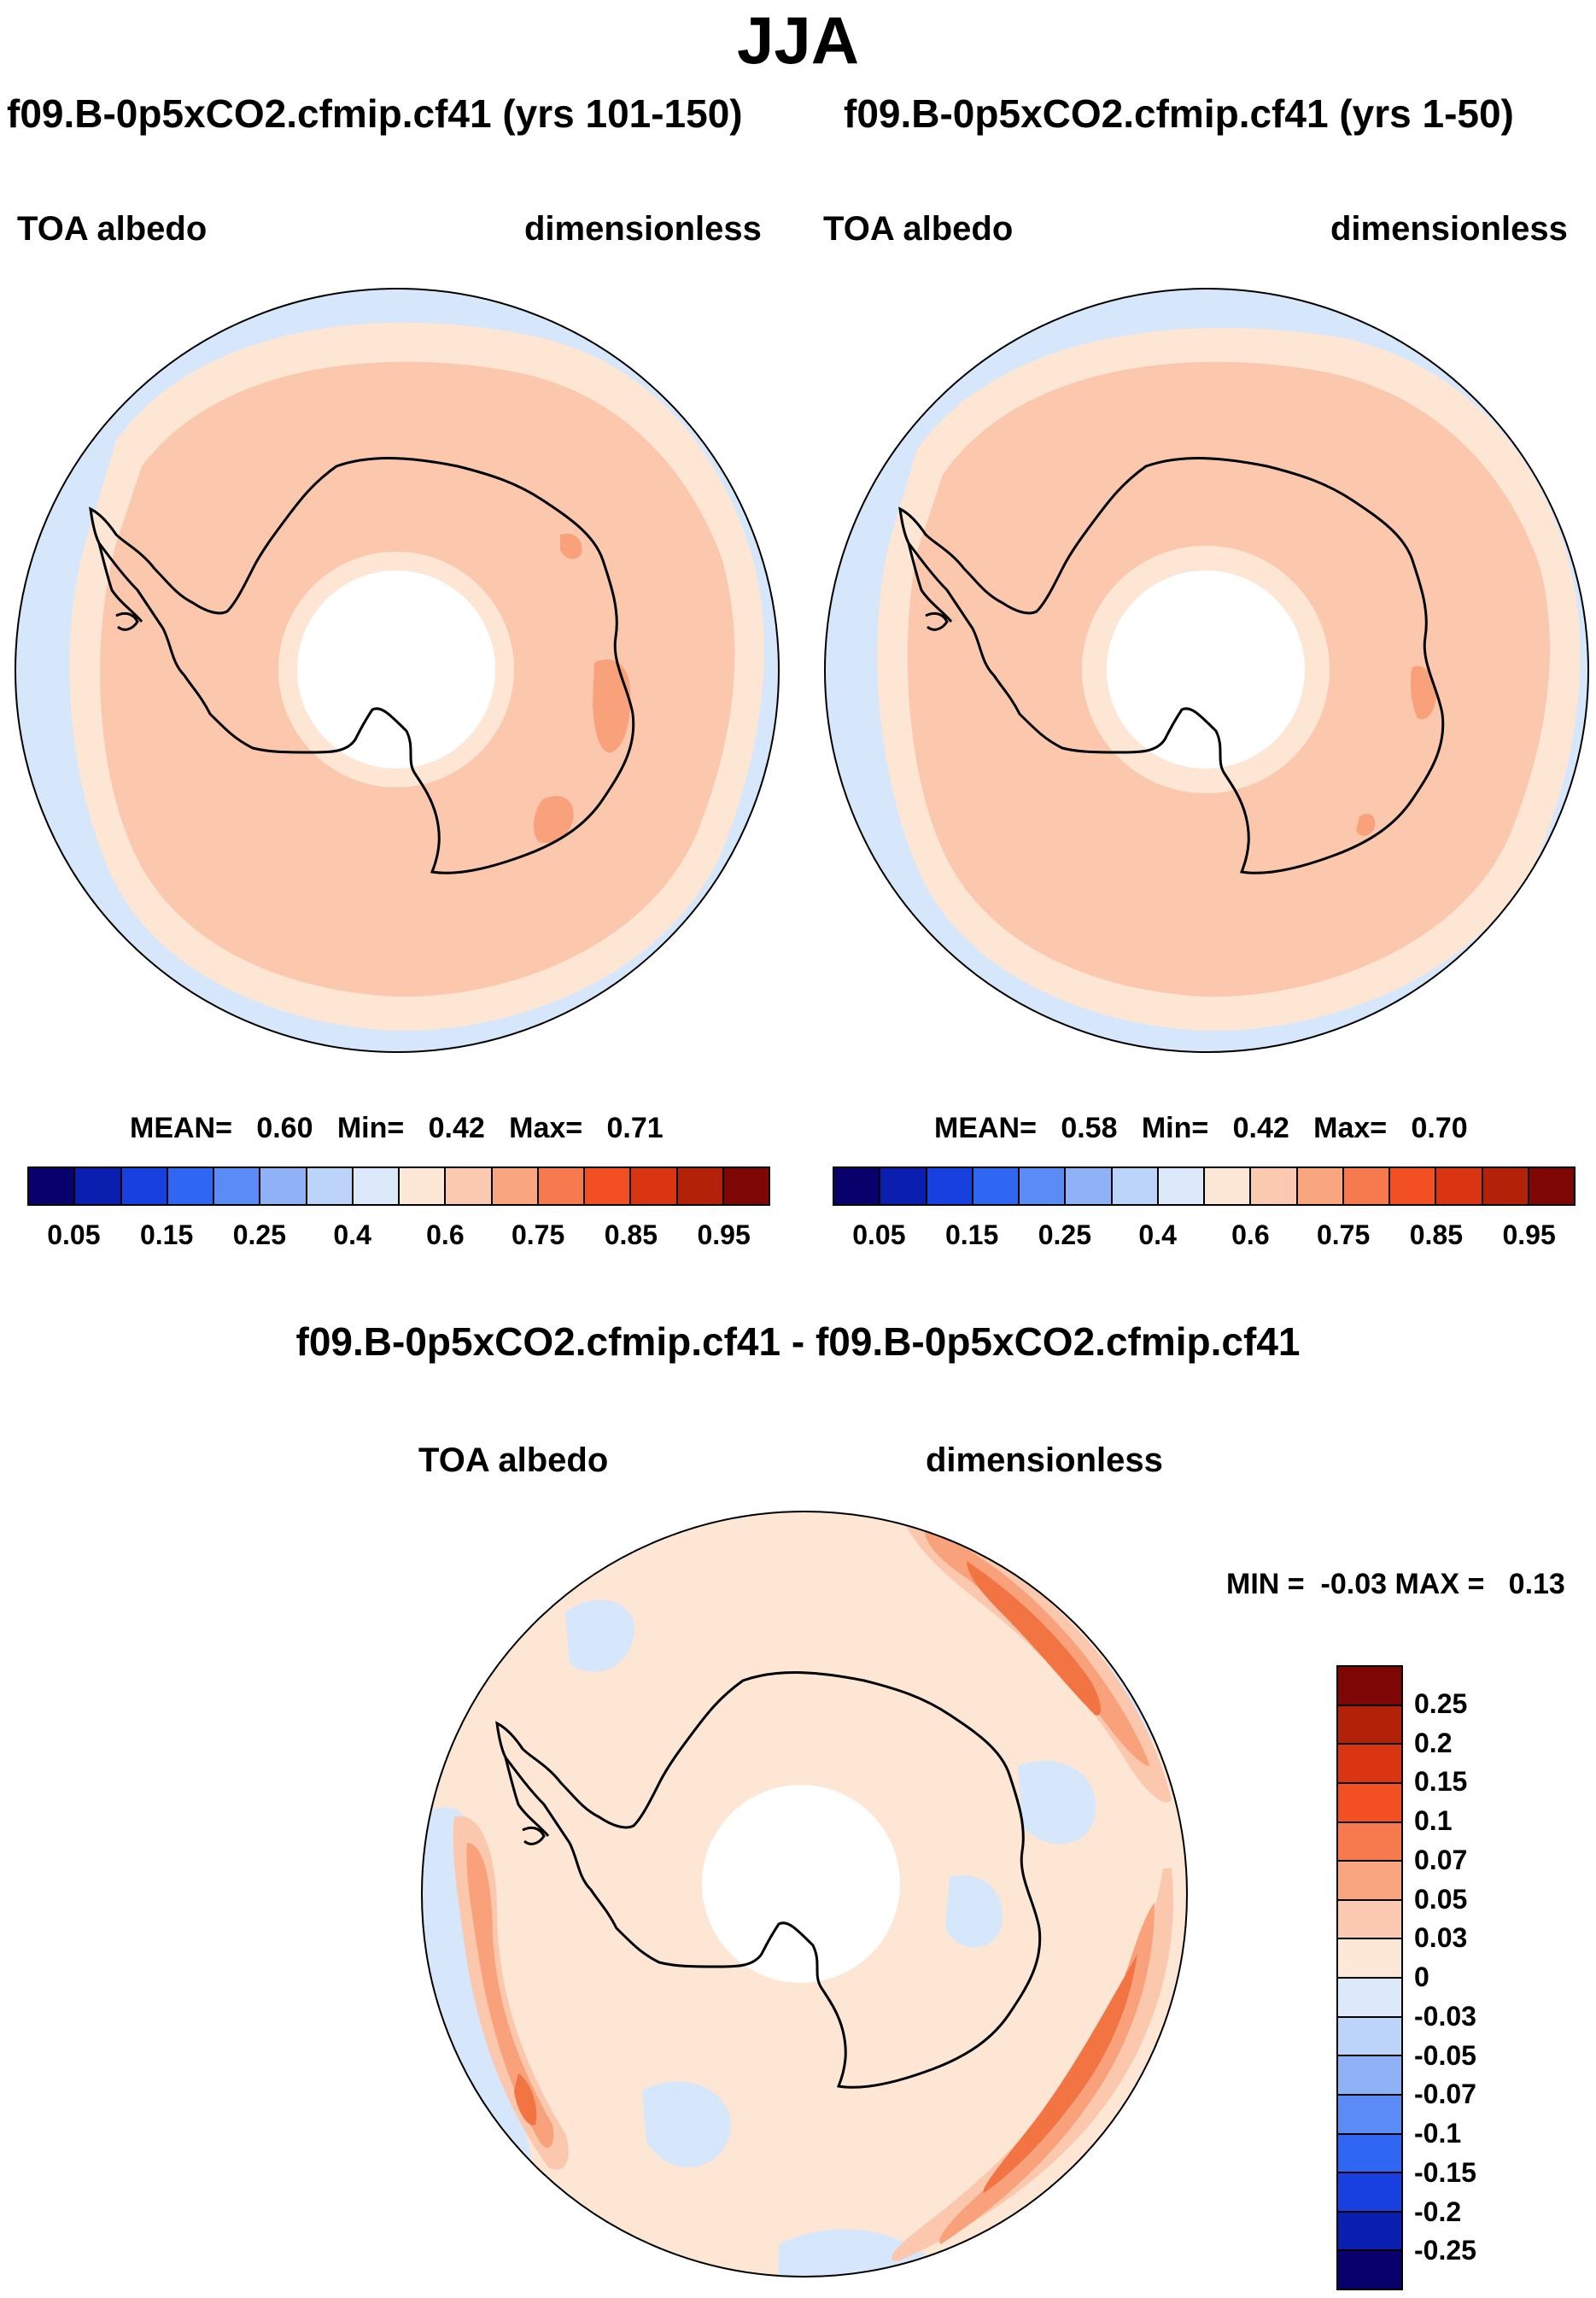 This screenshot has width=1596, height=2298. What do you see at coordinates (724, 1234) in the screenshot?
I see `colorbar-tick-label: 0.95` at bounding box center [724, 1234].